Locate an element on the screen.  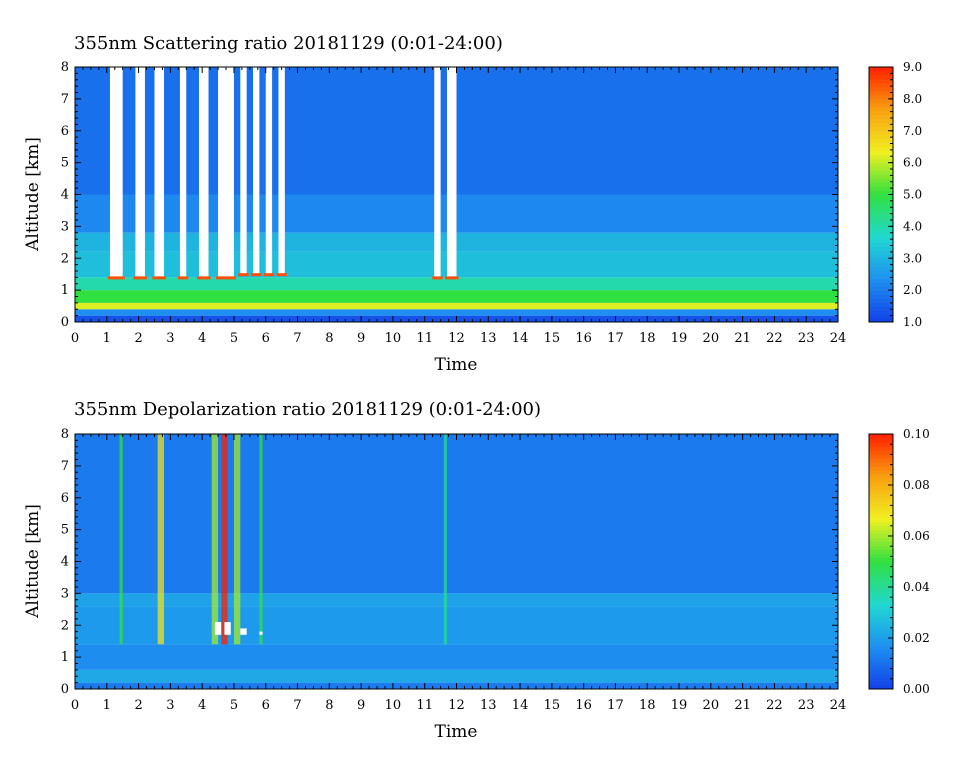
x-tick-label: 14 is located at coordinates (520, 338).